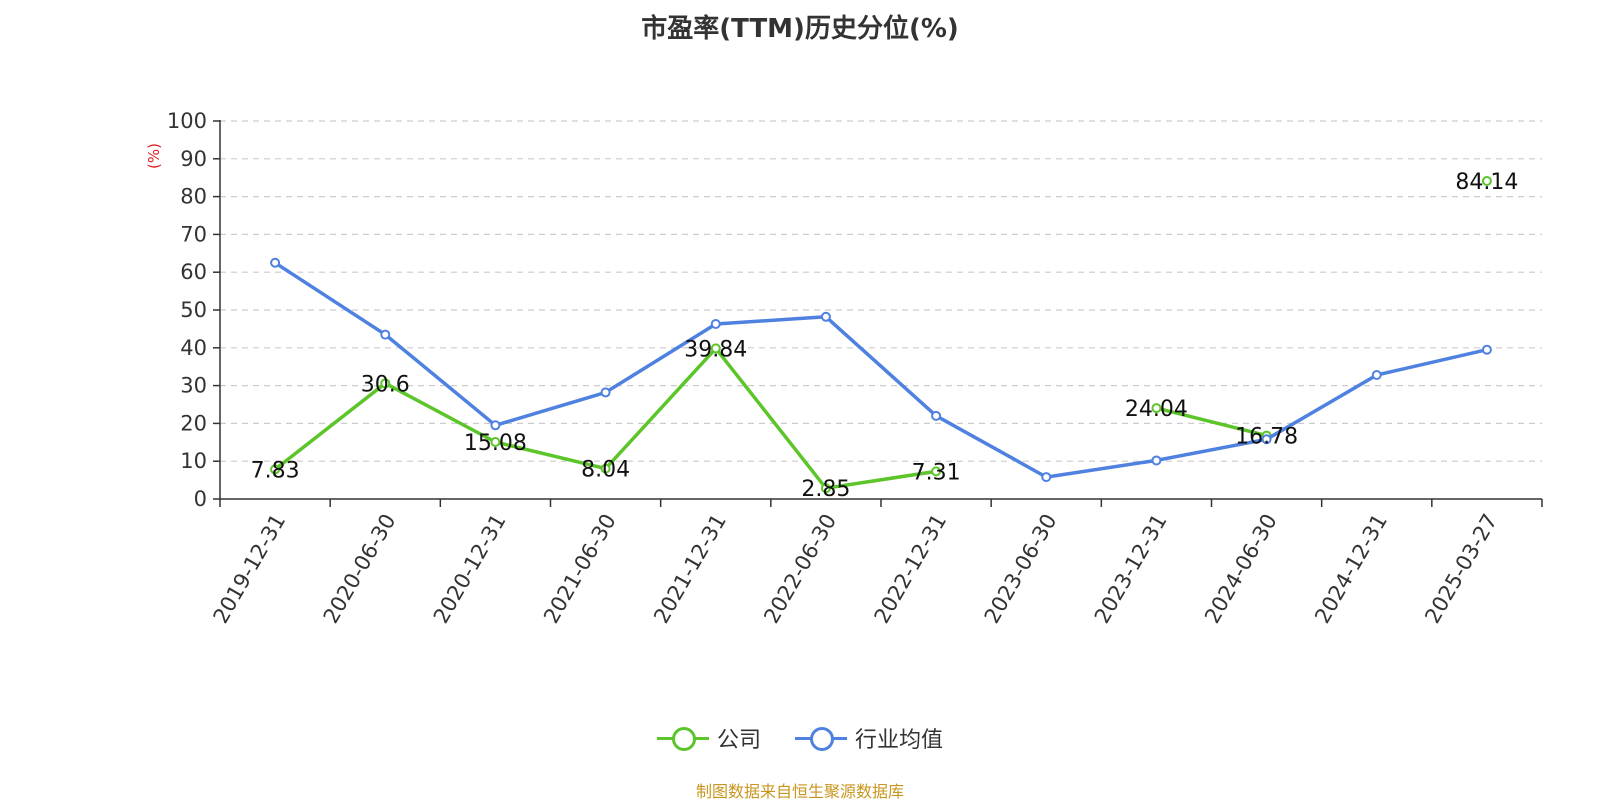 The height and width of the screenshot is (802, 1600). I want to click on y-axis-title: (%), so click(154, 156).